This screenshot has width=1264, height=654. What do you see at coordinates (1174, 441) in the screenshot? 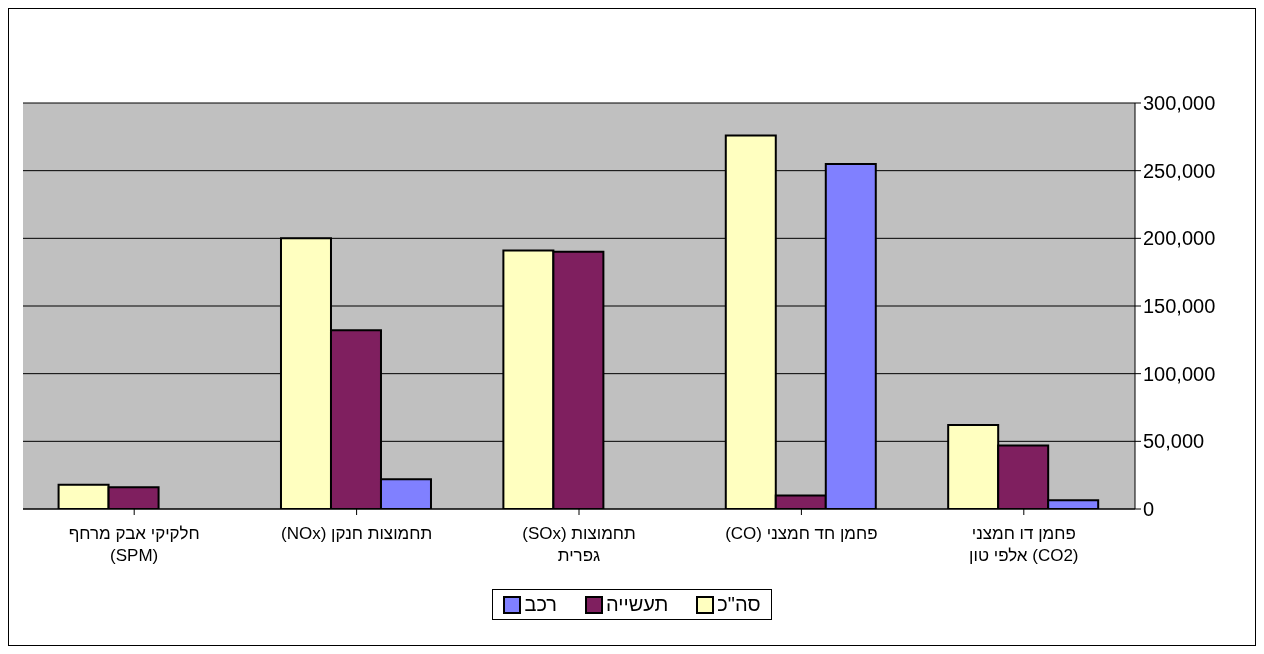
I see `y-tick-label: 50,000` at bounding box center [1174, 441].